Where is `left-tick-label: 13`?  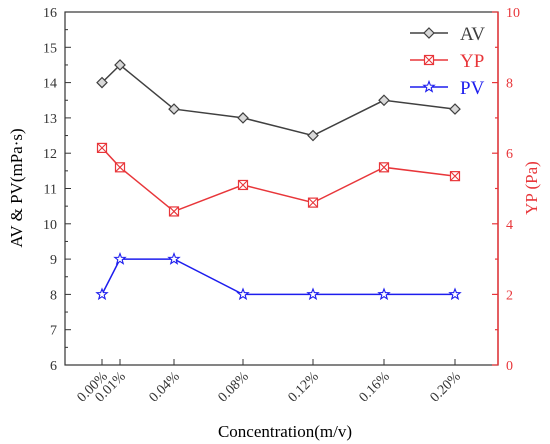
left-tick-label: 13 is located at coordinates (50, 119).